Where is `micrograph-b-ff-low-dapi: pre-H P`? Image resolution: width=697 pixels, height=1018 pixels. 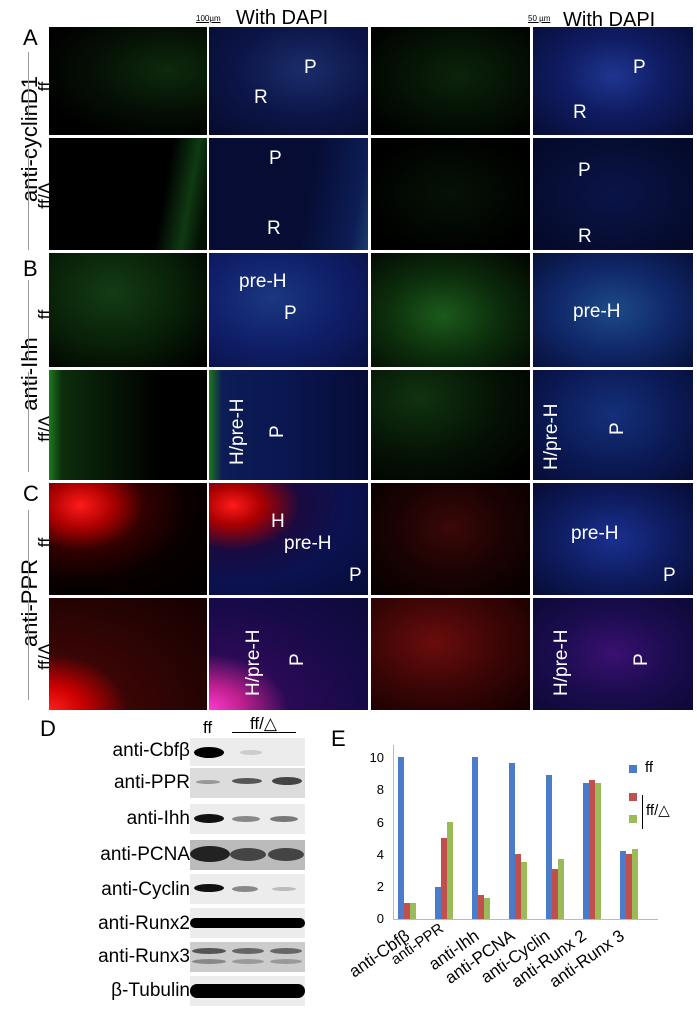 micrograph-b-ff-low-dapi: pre-H P is located at coordinates (288, 310).